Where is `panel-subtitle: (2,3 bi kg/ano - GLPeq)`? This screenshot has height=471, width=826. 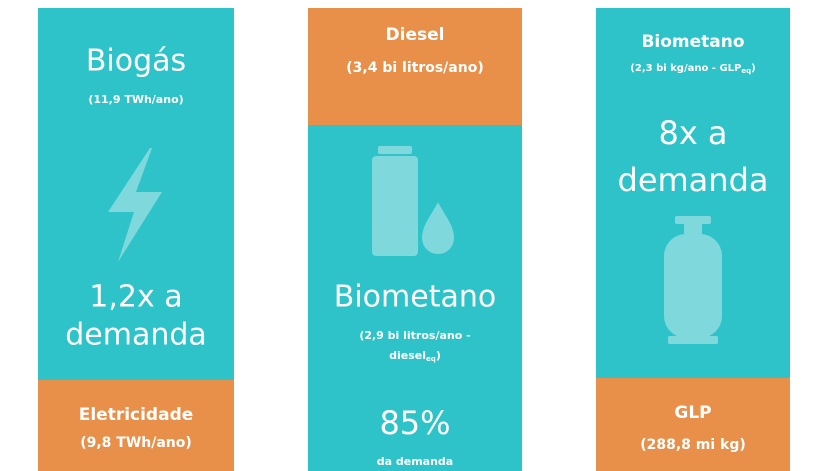
panel-subtitle: (2,3 bi kg/ano - GLPeq) is located at coordinates (692, 69).